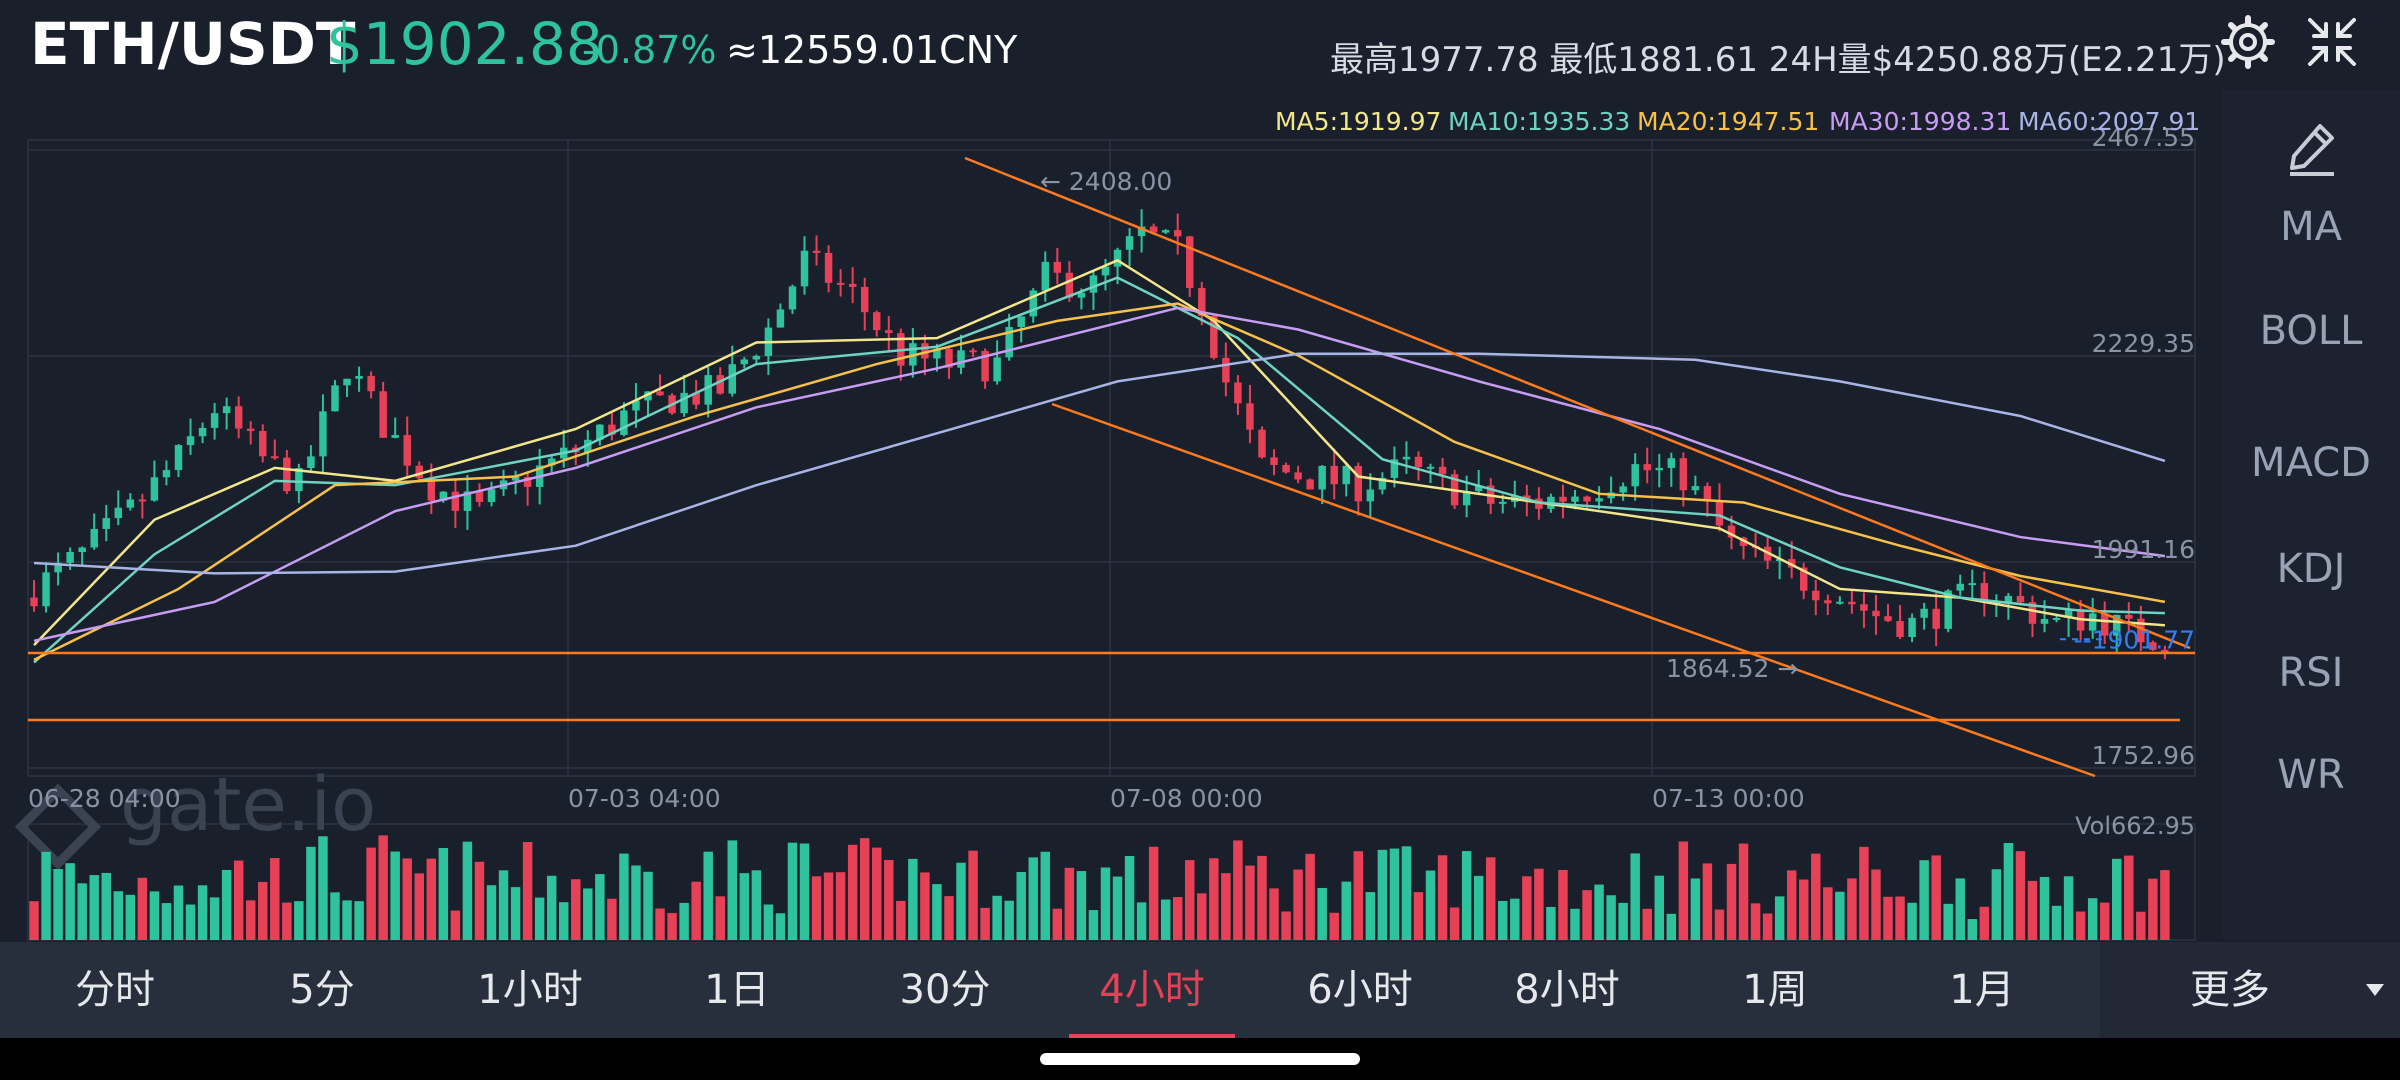  What do you see at coordinates (1982, 990) in the screenshot?
I see `tab-1month: 1月` at bounding box center [1982, 990].